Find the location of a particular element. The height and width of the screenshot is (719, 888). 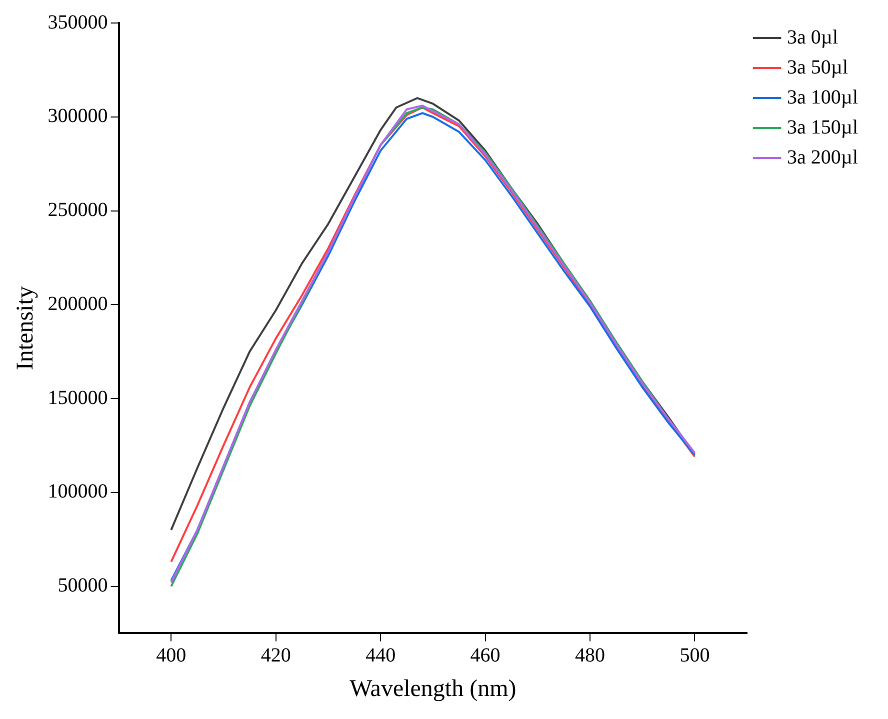

y-tick-label: 250000 is located at coordinates (78, 210).